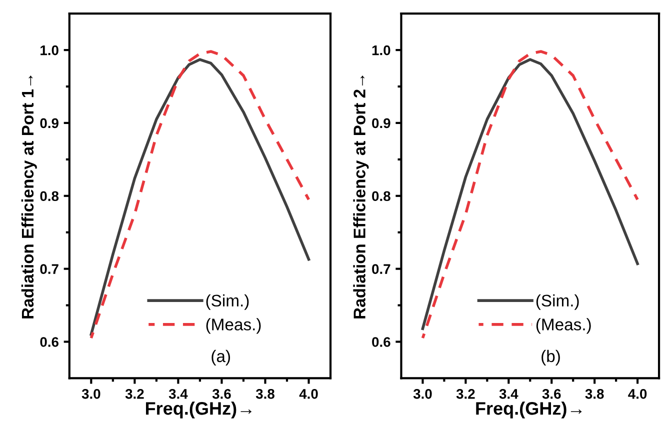 This screenshot has width=661, height=424. What do you see at coordinates (551, 358) in the screenshot?
I see `annotation: (b)` at bounding box center [551, 358].